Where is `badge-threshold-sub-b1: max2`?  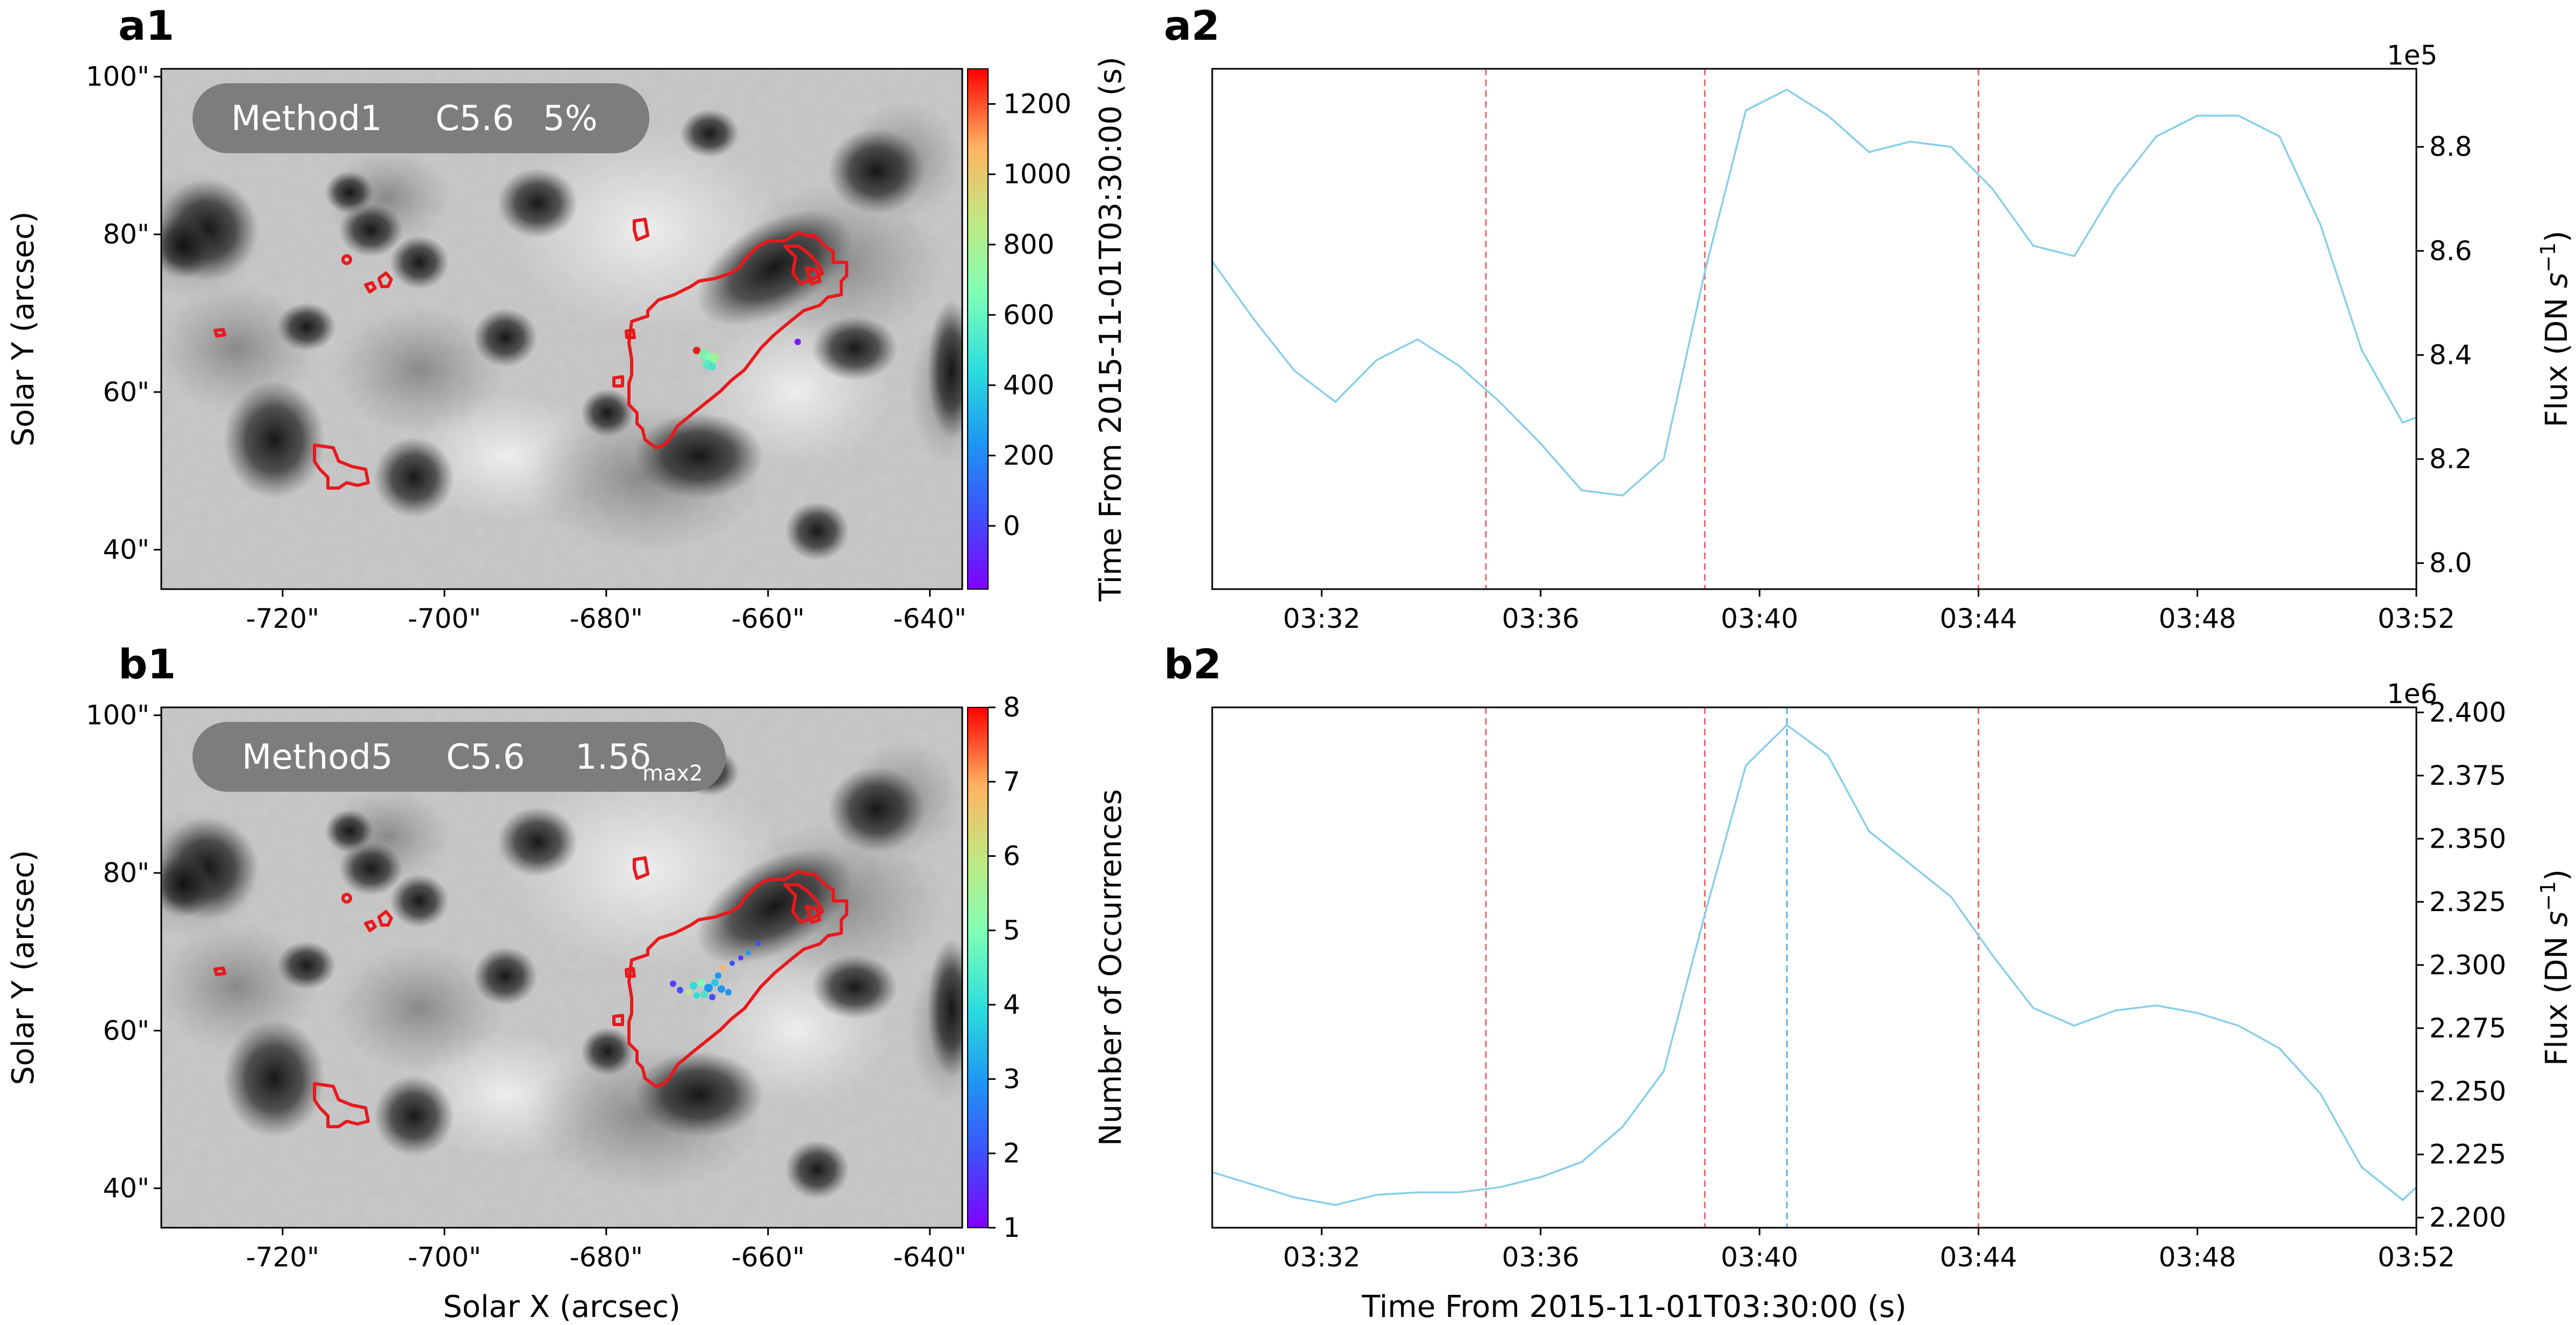 badge-threshold-sub-b1: max2 is located at coordinates (672, 773).